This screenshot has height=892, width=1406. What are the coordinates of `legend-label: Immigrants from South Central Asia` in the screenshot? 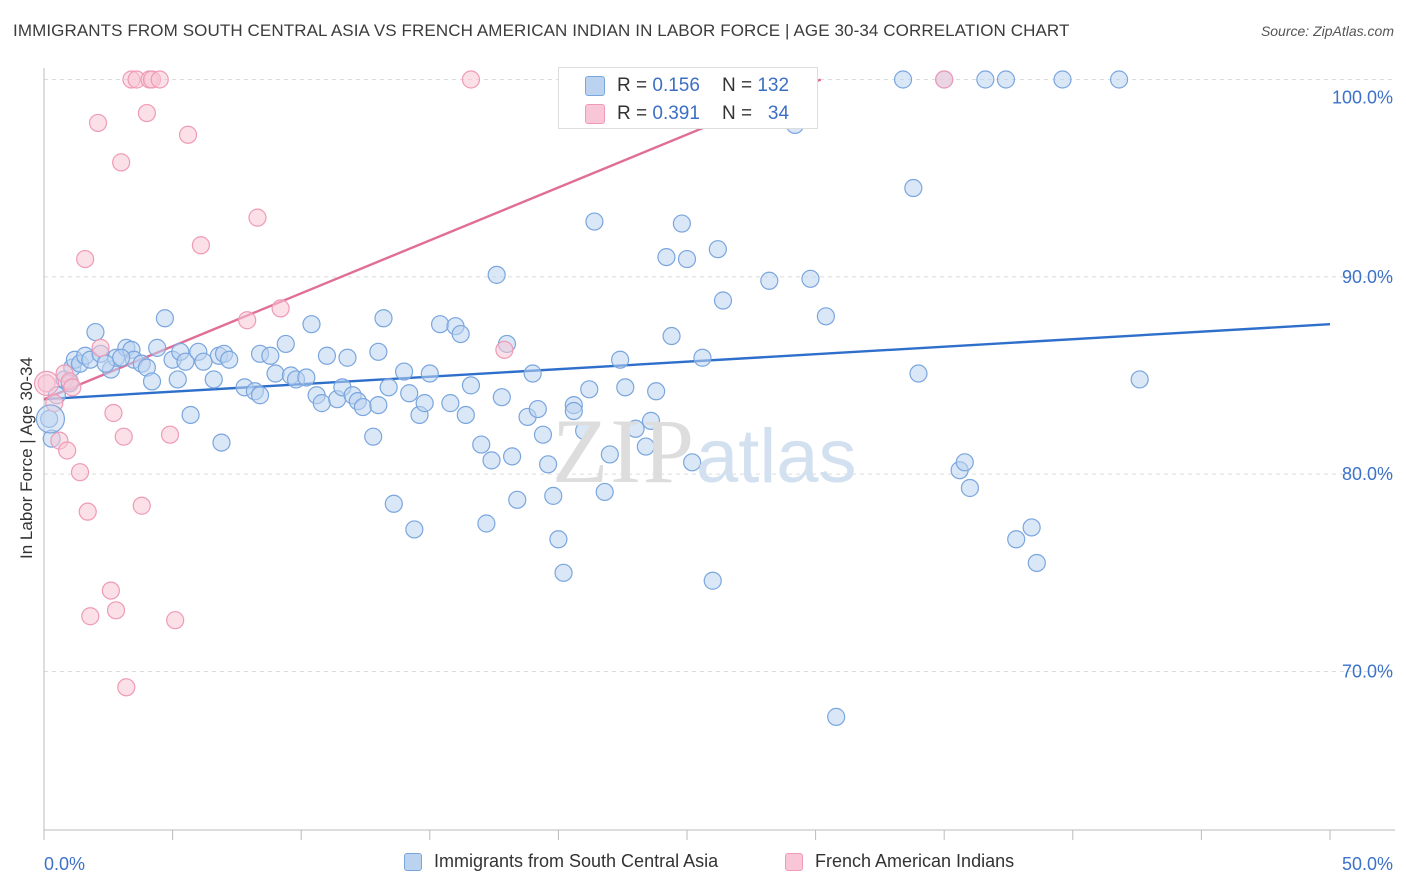 It's located at (576, 861).